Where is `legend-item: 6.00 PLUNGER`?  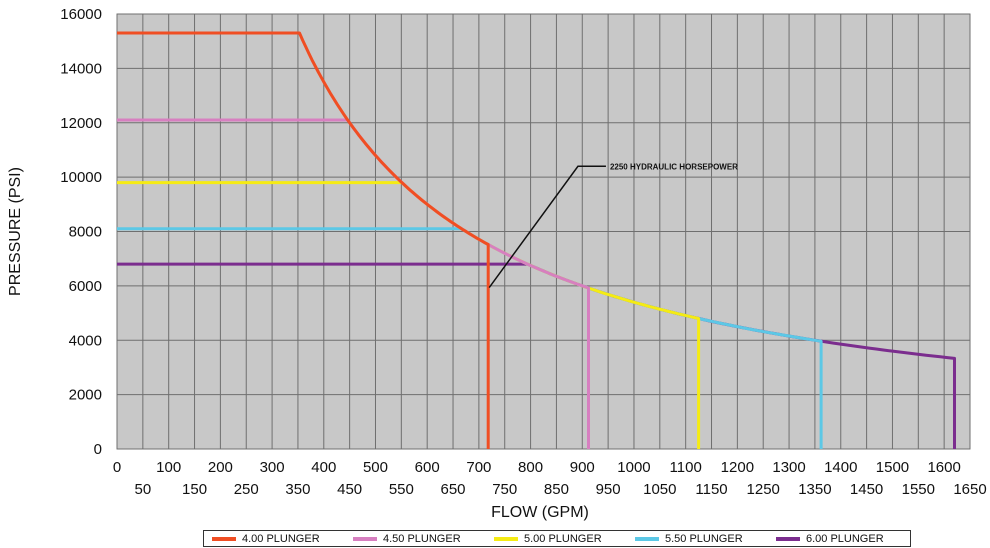
legend-item: 6.00 PLUNGER is located at coordinates (838, 539).